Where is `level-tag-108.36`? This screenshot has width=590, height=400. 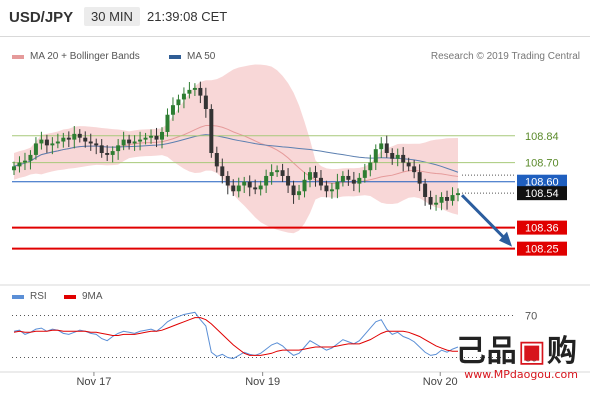
level-tag-108.36 is located at coordinates (542, 227).